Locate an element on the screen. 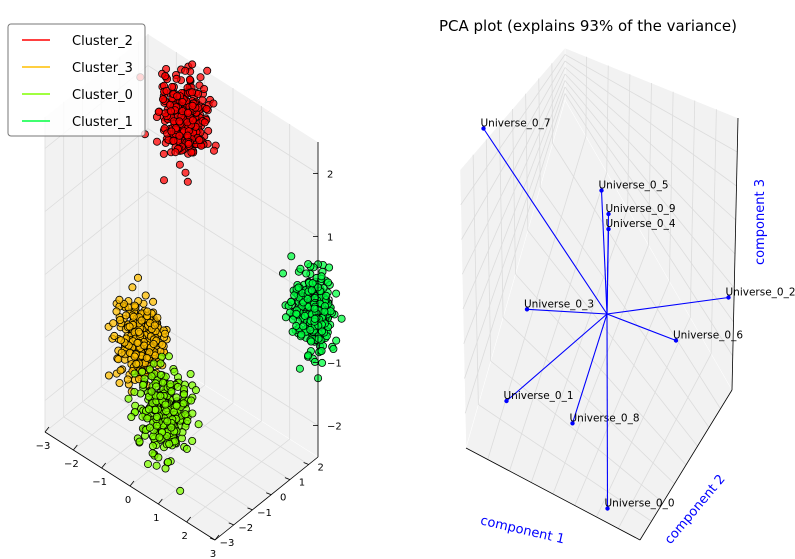  loading-label: Universe_0_3 is located at coordinates (559, 304).